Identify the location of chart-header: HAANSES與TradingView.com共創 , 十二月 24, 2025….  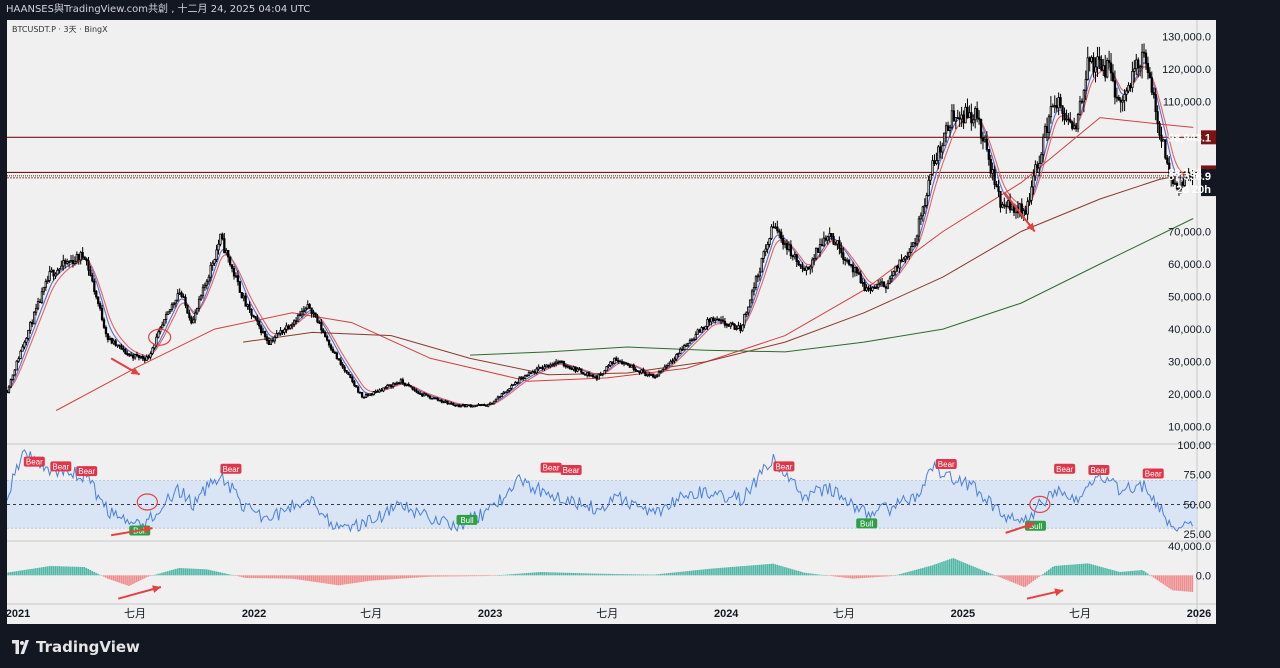
(640, 10).